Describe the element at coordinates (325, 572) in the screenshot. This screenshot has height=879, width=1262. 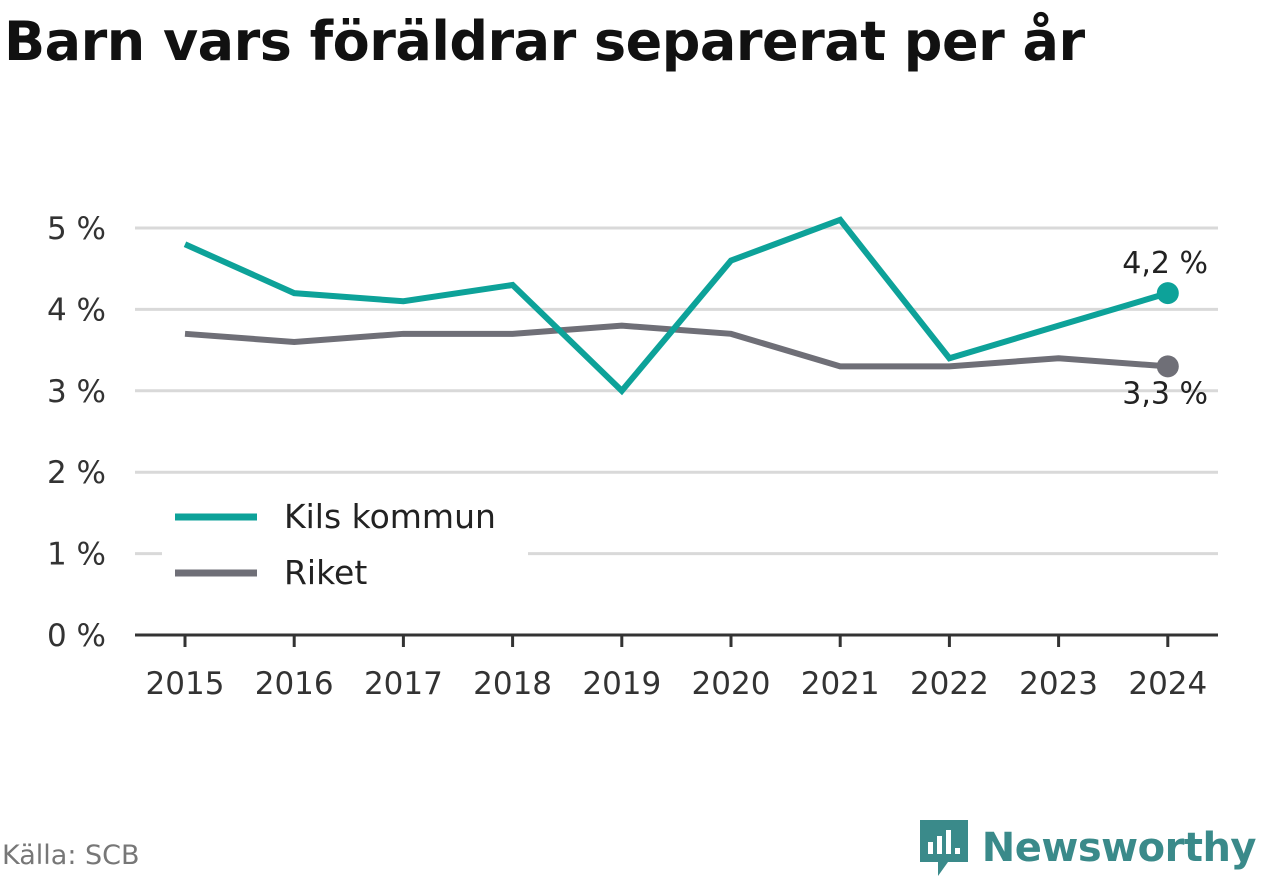
I see `legend-label-2: Riket` at that location.